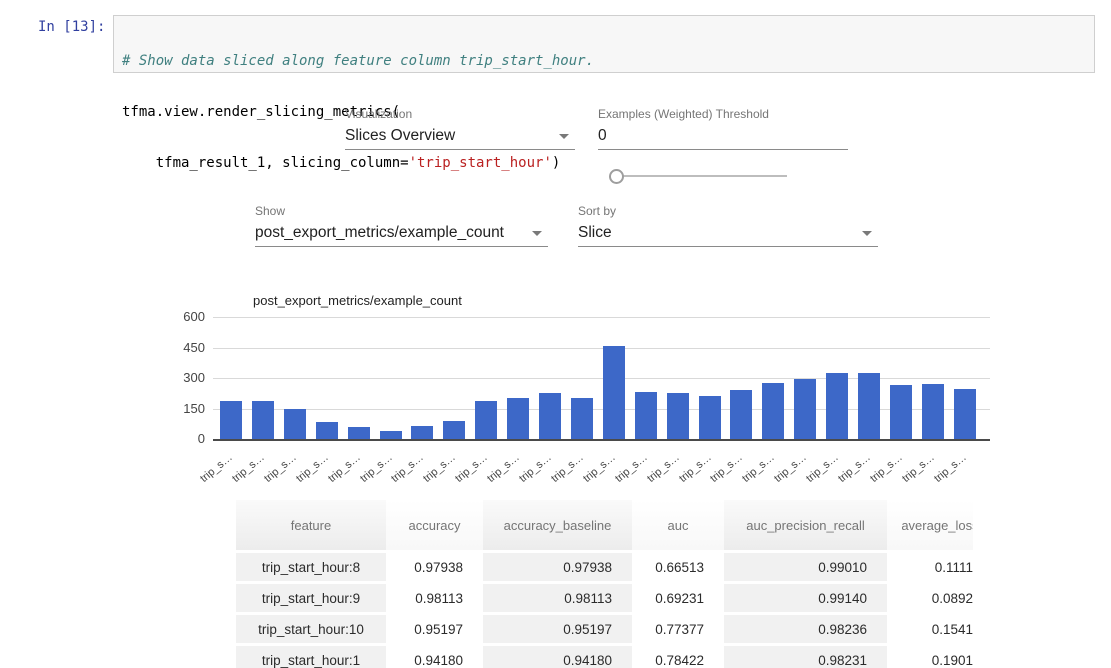 This screenshot has height=668, width=1111. I want to click on slider-track, so click(704, 176).